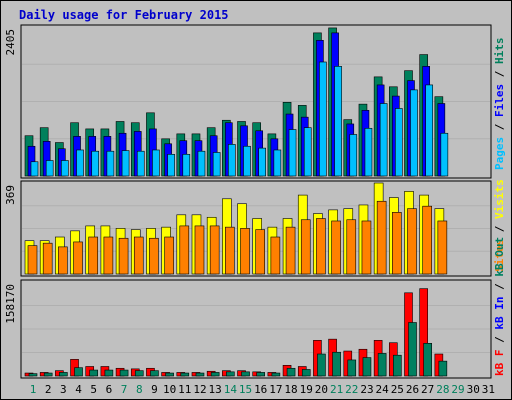  Describe the element at coordinates (366, 389) in the screenshot. I see `x-tick-label: 23` at that location.